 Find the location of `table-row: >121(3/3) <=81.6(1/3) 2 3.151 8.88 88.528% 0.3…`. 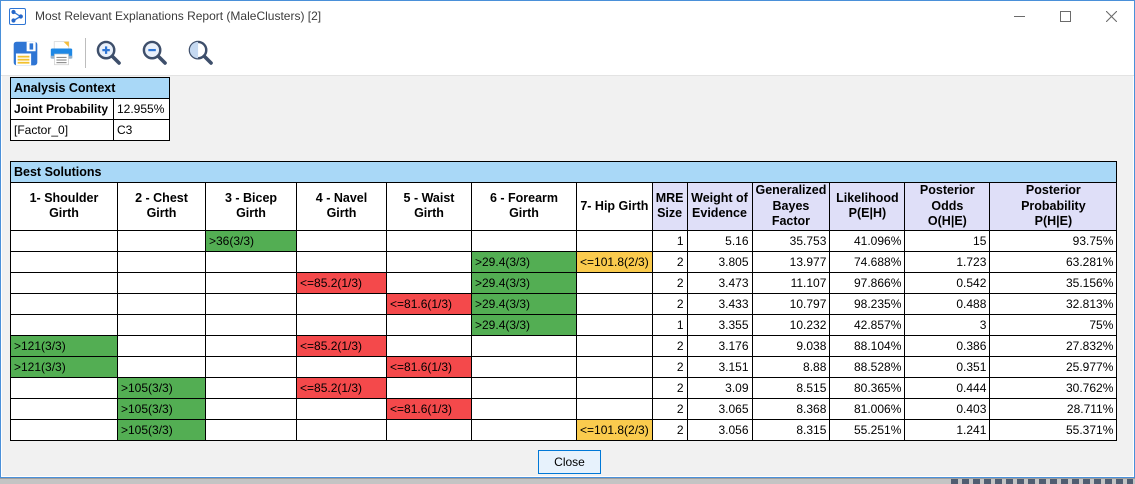

table-row: >121(3/3) <=81.6(1/3) 2 3.151 8.88 88.528% 0.3… is located at coordinates (564, 366).